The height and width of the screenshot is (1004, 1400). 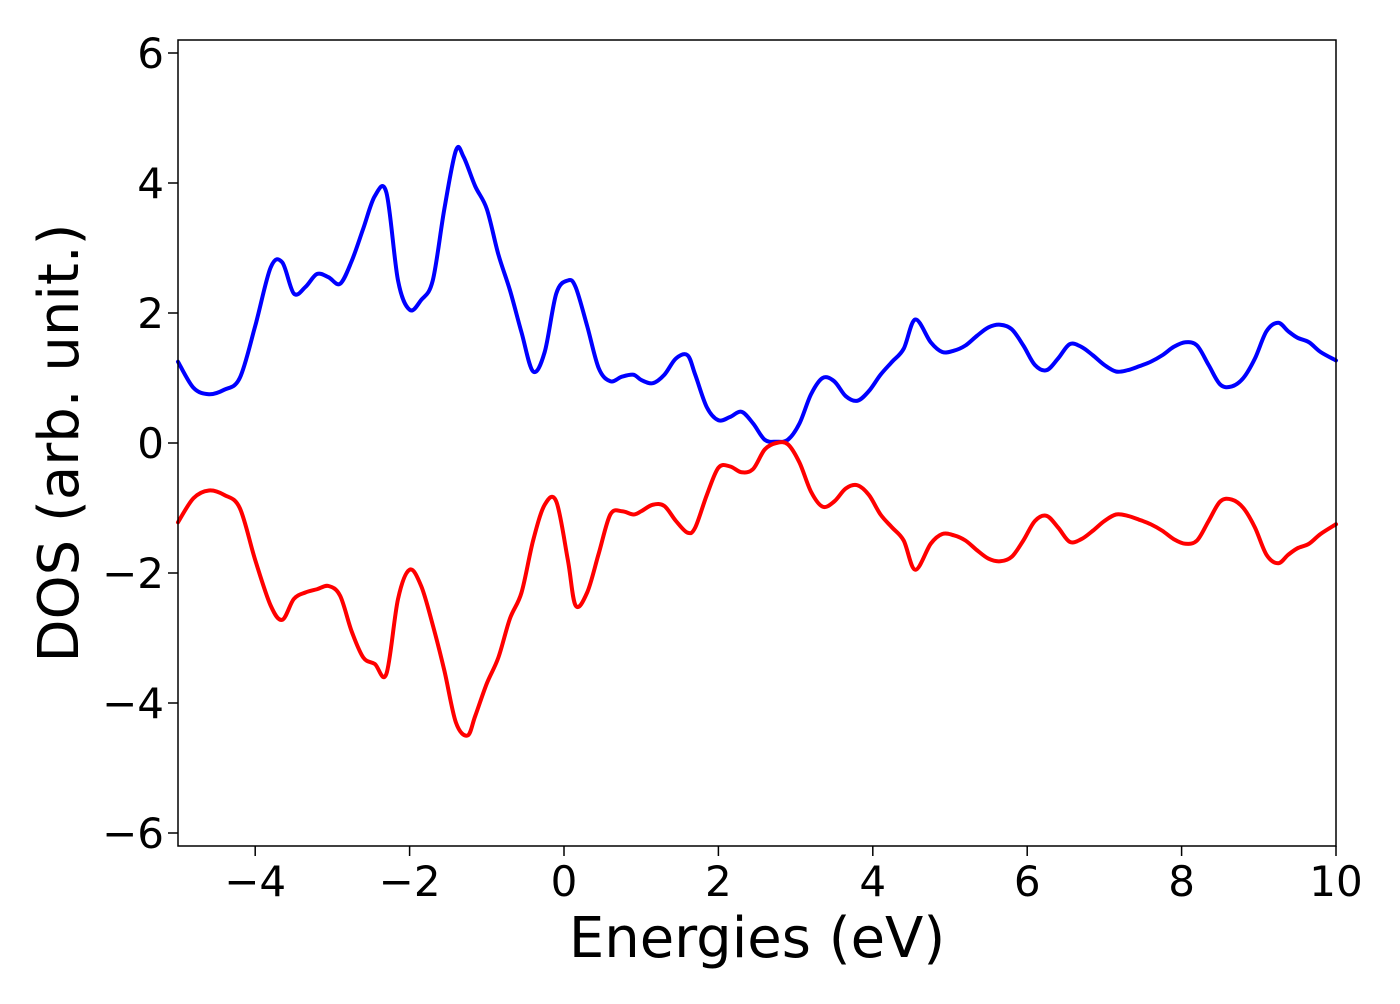 I want to click on x-tick-label: 6, so click(x=1027, y=881).